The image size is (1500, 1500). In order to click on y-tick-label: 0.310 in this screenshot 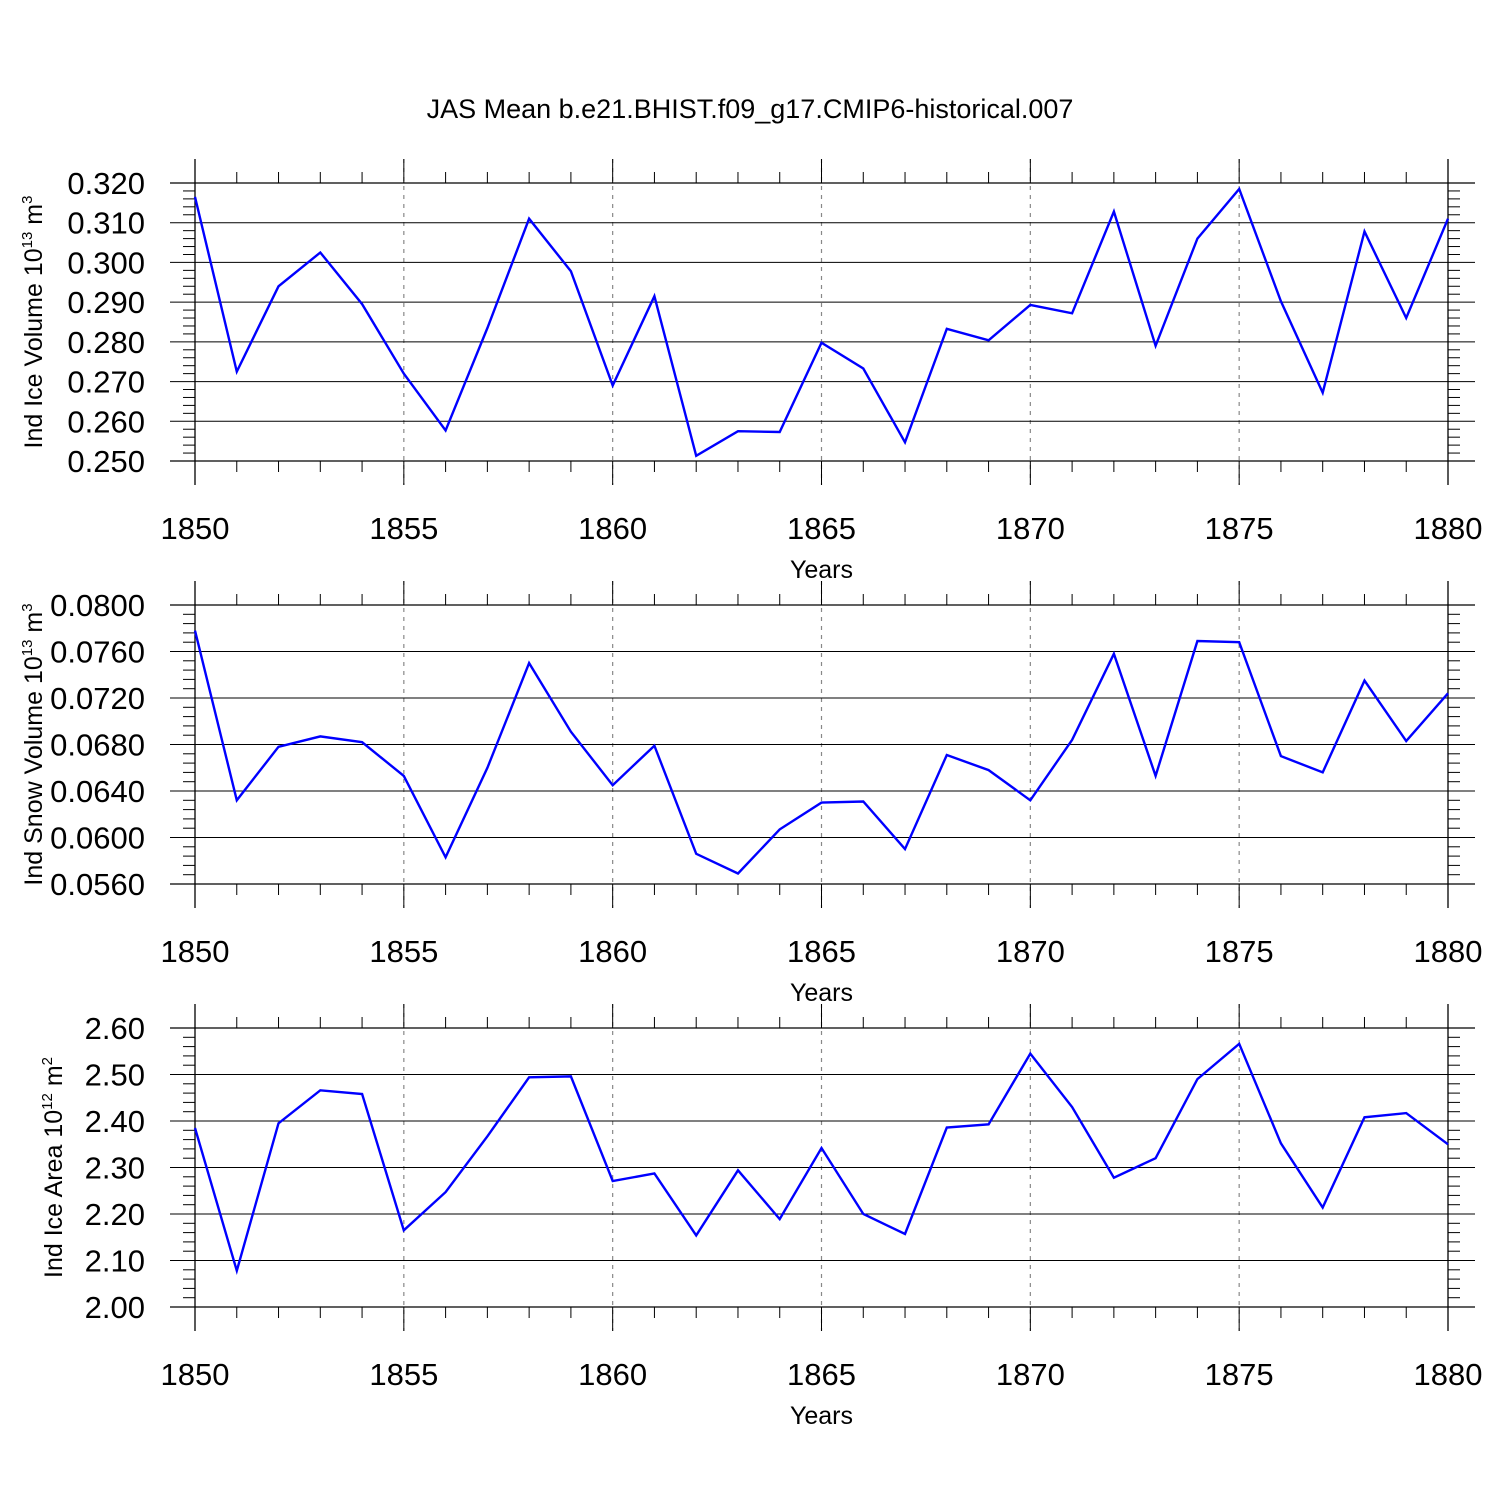, I will do `click(106, 223)`.